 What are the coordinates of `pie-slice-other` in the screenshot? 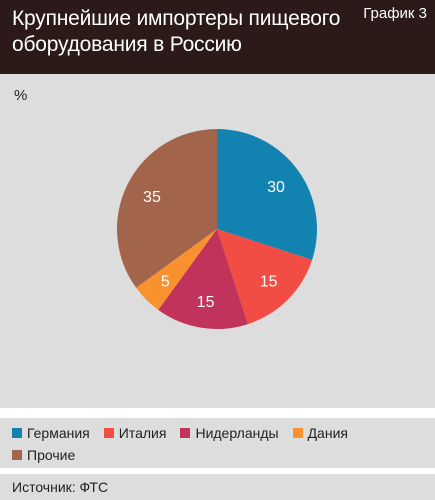 It's located at (166, 208).